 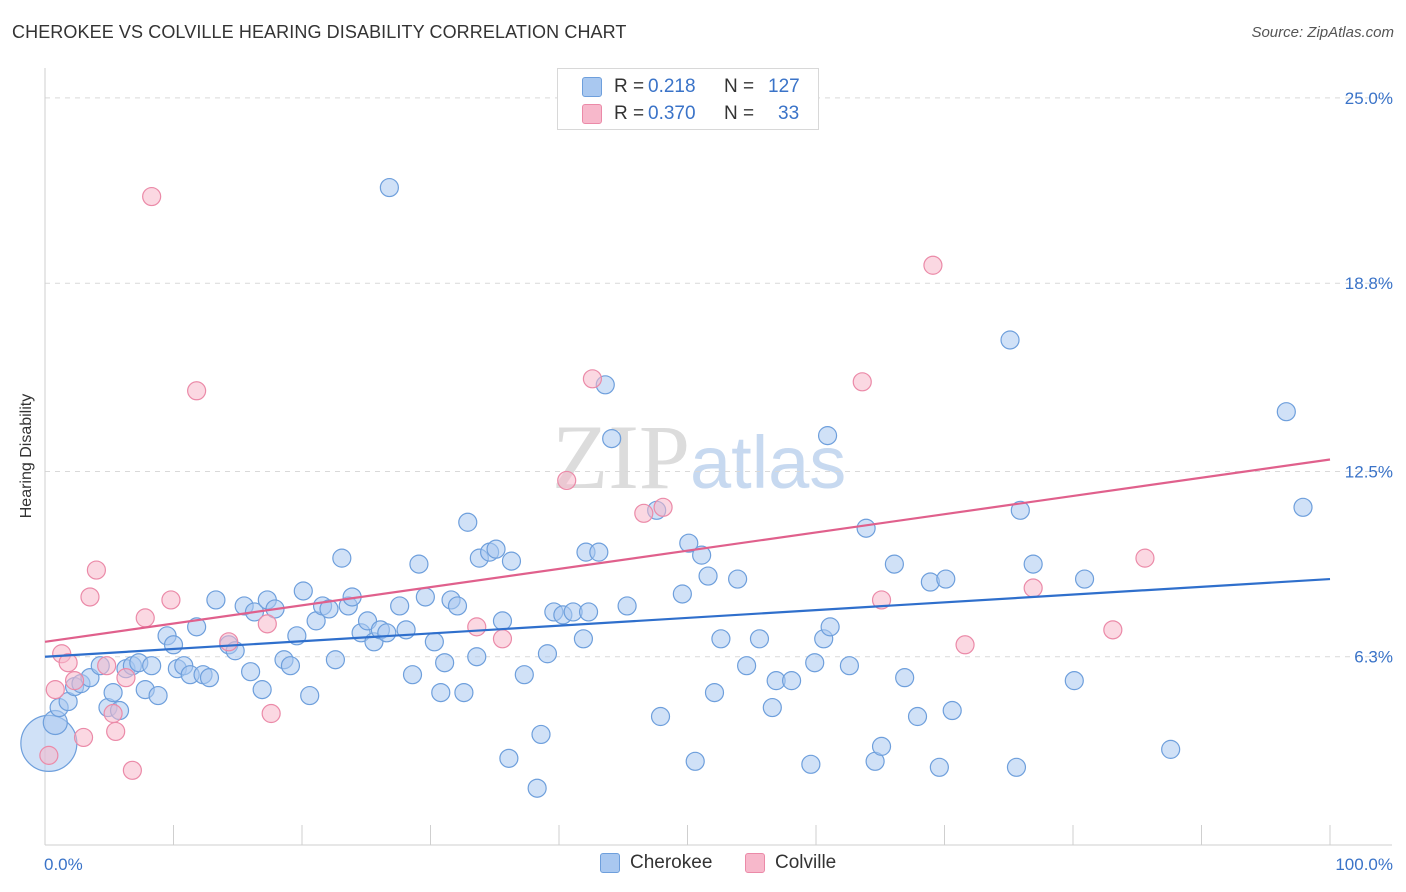 I want to click on series-legend: Cherokee Colville, so click(x=703, y=865).